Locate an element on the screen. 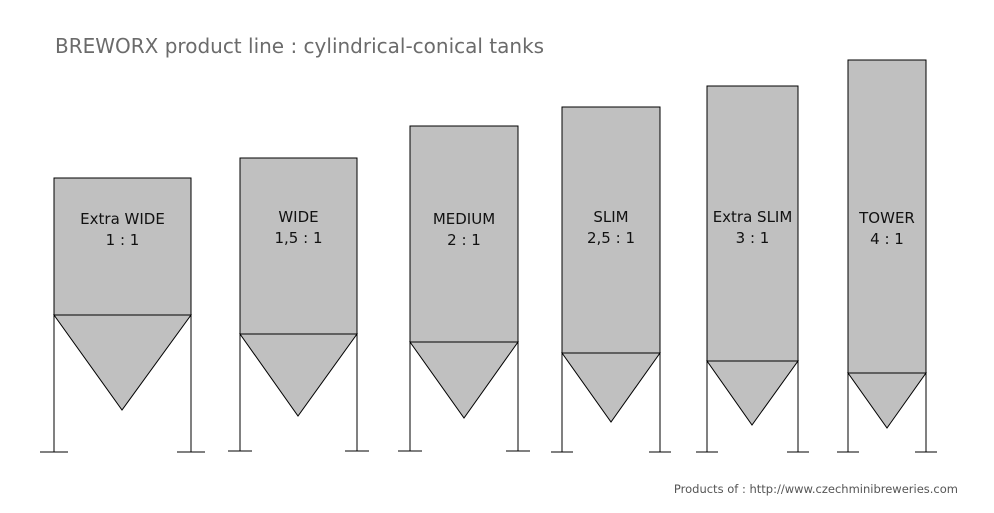 The width and height of the screenshot is (994, 513). tank-ratio: 2 : 1 is located at coordinates (464, 240).